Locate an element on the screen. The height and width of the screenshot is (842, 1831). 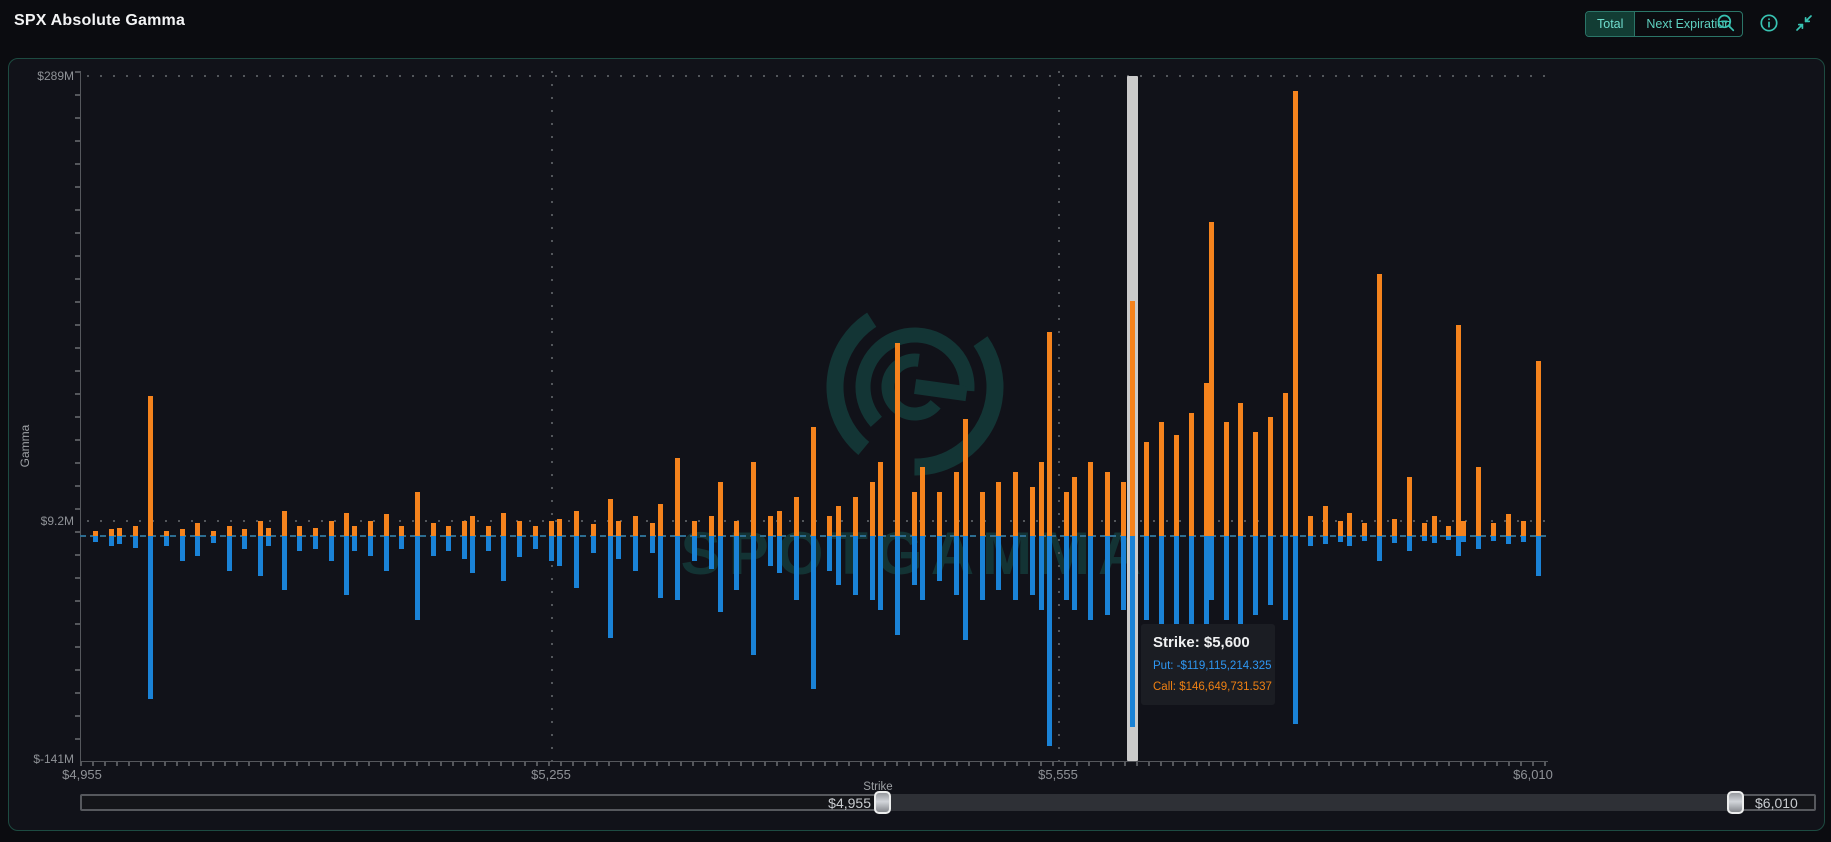
slider-selected-range is located at coordinates (1308, 802).